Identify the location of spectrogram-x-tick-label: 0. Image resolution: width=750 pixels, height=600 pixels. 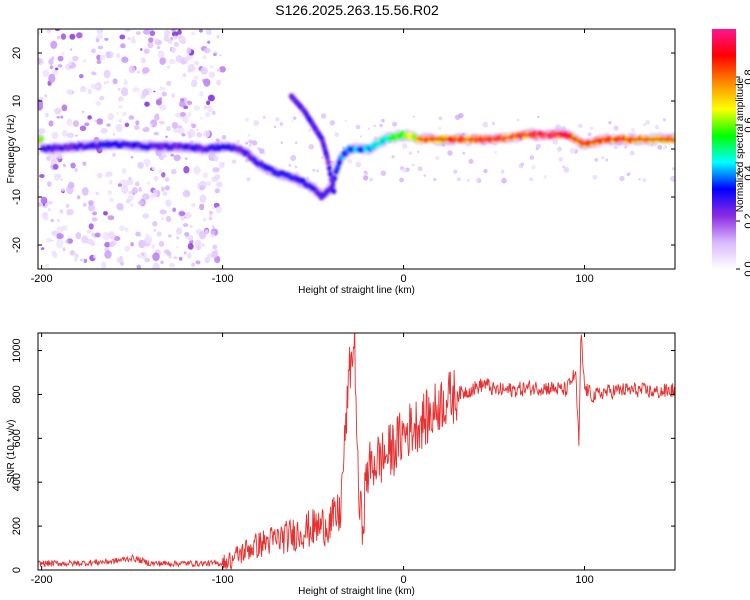
(403, 279).